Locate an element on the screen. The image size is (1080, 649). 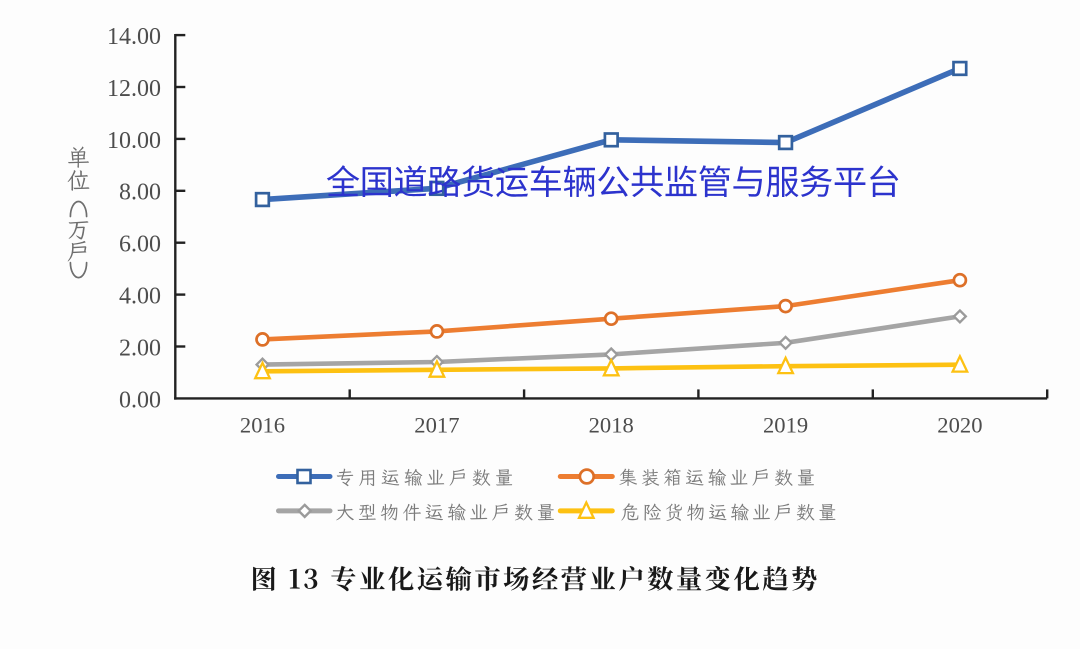
svg-text: 4.00 is located at coordinates (140, 297).